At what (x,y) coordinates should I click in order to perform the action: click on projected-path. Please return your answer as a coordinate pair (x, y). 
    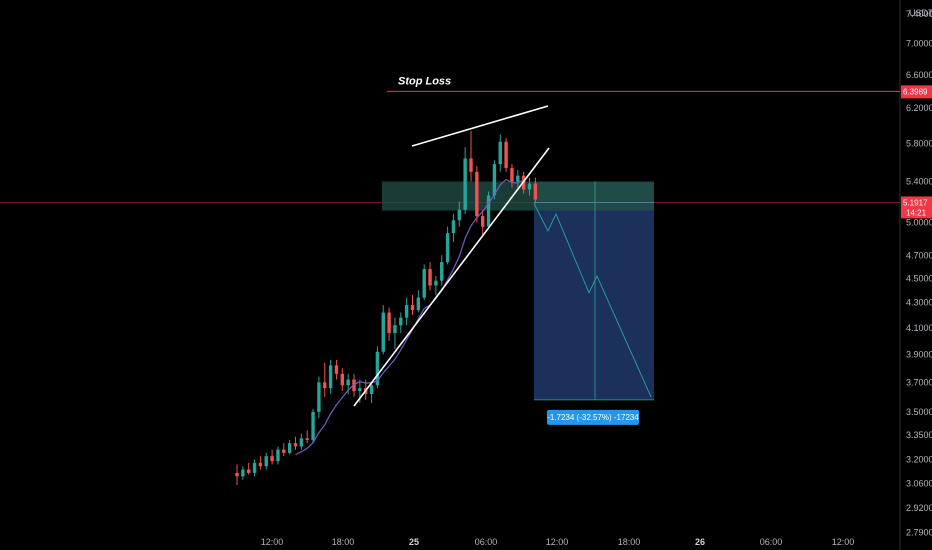
    Looking at the image, I should click on (592, 300).